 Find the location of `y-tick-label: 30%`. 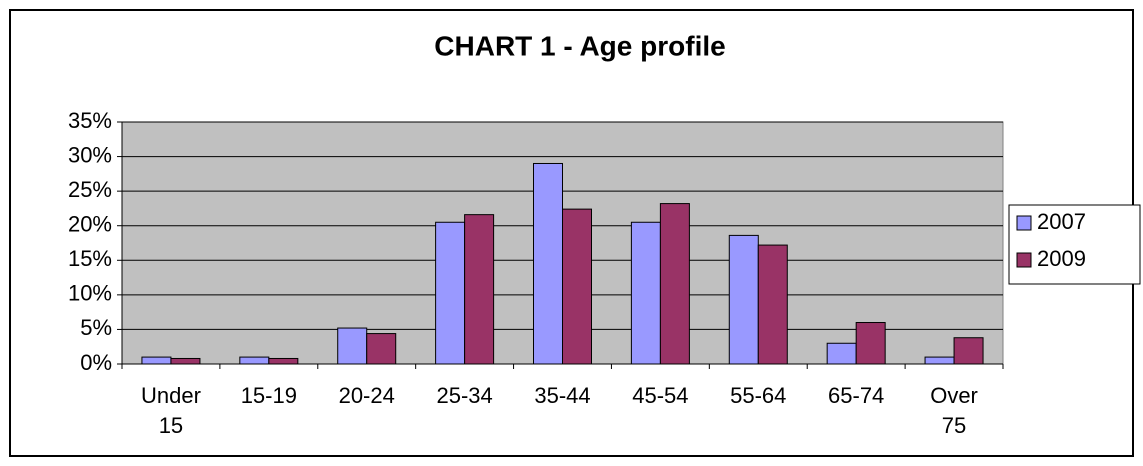

y-tick-label: 30% is located at coordinates (90, 154).